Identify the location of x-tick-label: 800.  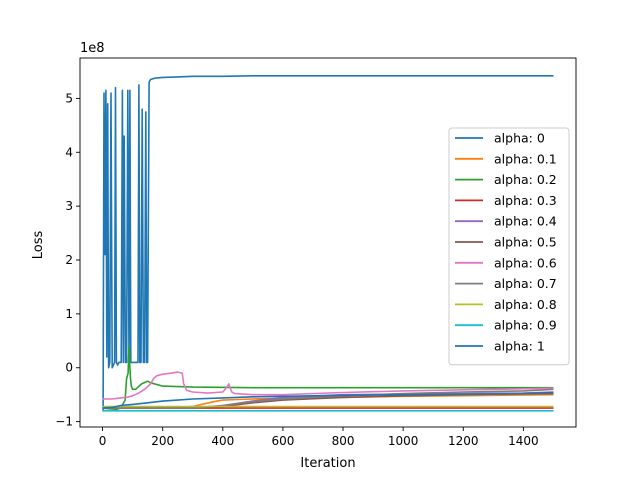
(343, 441).